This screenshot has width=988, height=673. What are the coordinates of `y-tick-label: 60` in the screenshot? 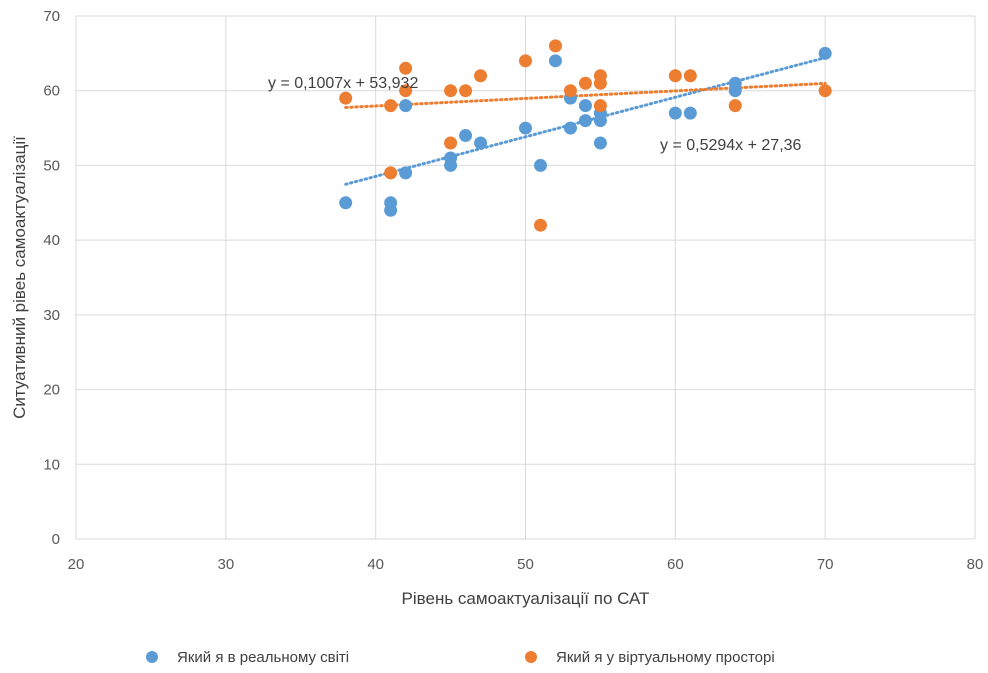 It's located at (51, 91).